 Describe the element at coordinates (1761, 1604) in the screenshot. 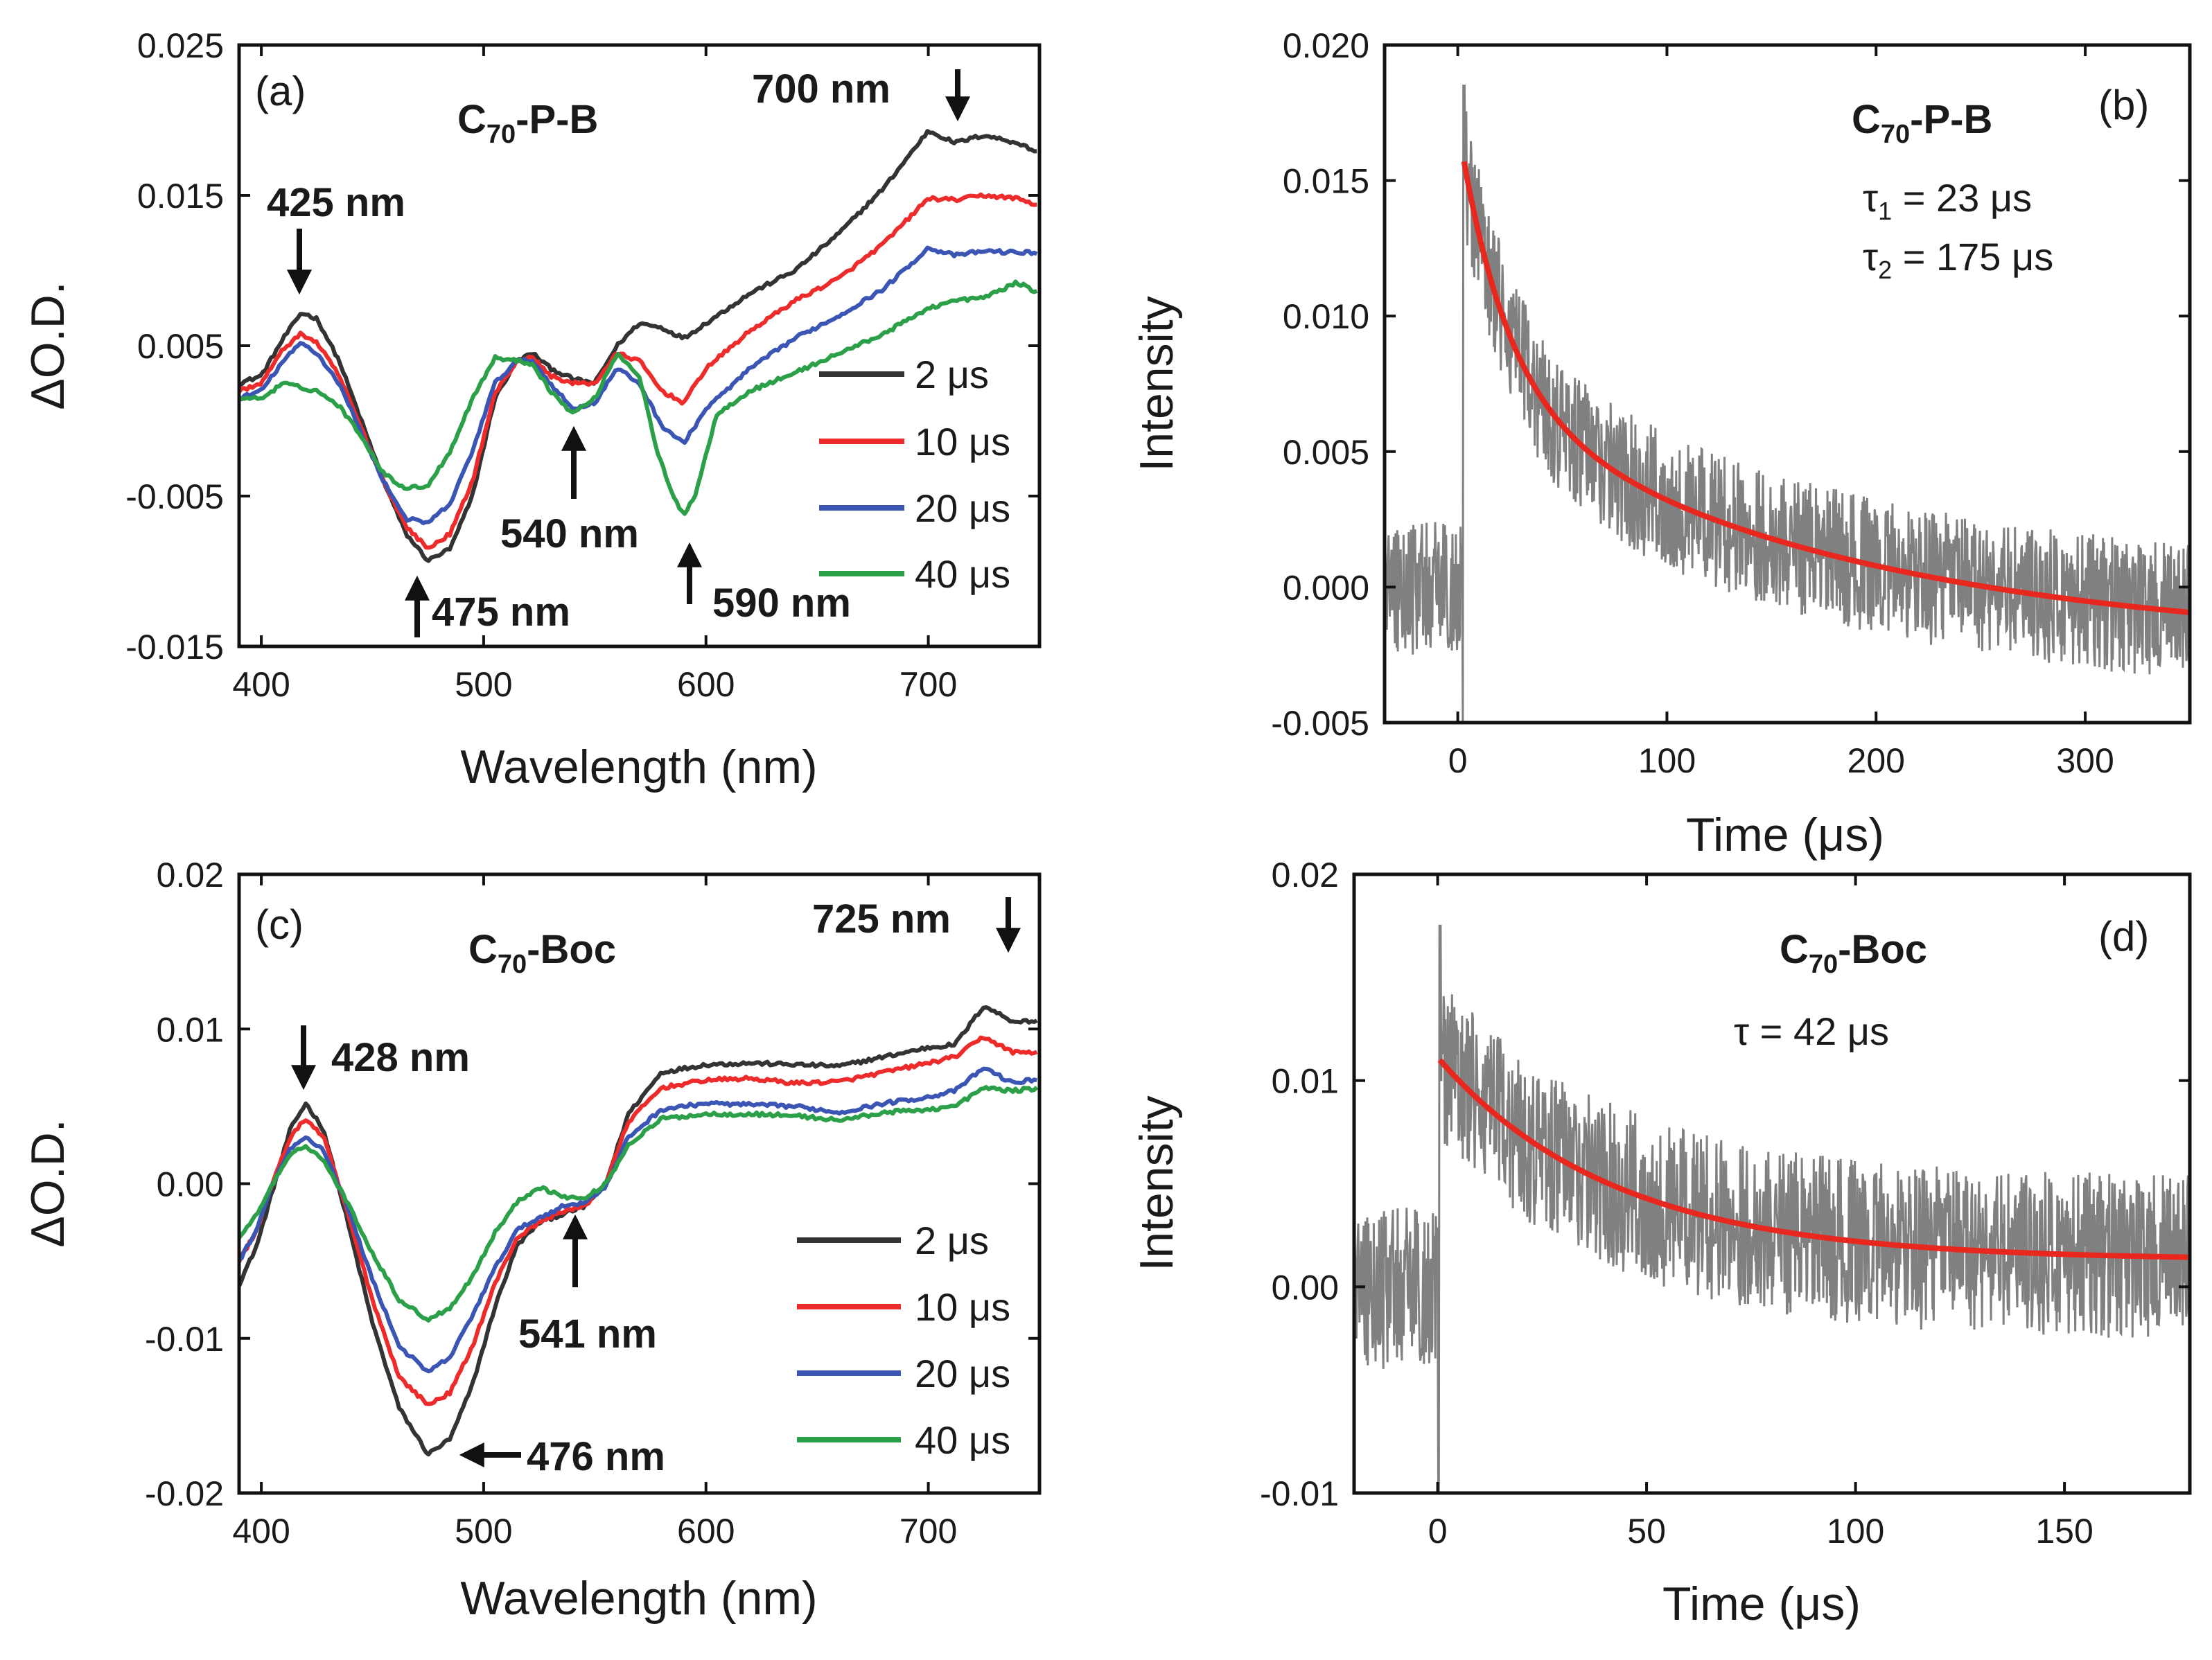

I see `panel-d-xlabel: Time (μs)` at that location.